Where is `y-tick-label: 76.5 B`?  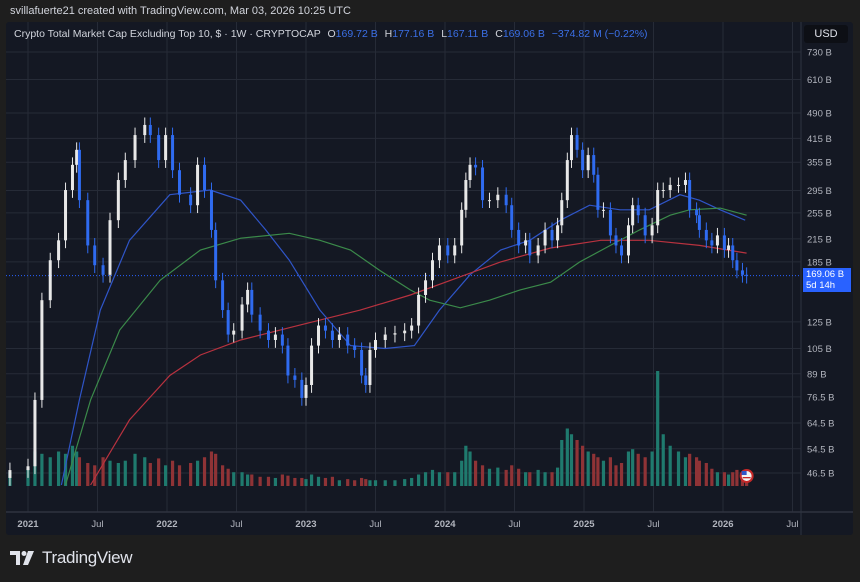
y-tick-label: 76.5 B is located at coordinates (820, 397).